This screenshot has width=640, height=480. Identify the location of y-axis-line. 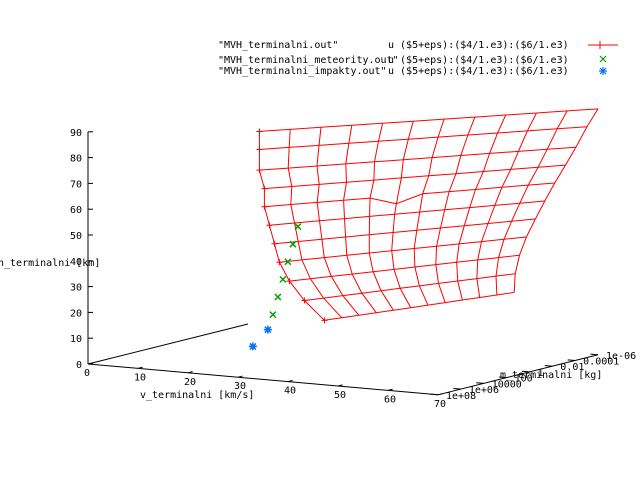
(518, 375).